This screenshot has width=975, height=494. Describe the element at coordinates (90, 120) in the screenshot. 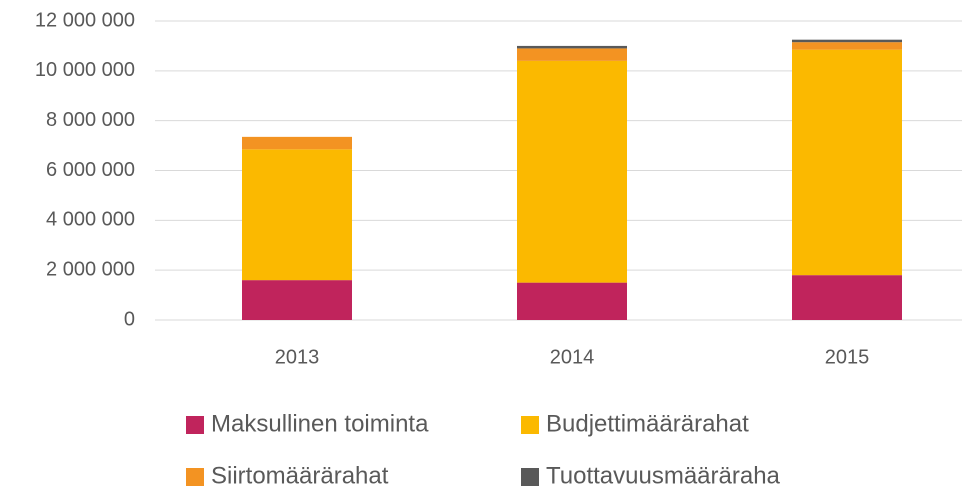

I see `y-tick-label: 8 000 000` at that location.